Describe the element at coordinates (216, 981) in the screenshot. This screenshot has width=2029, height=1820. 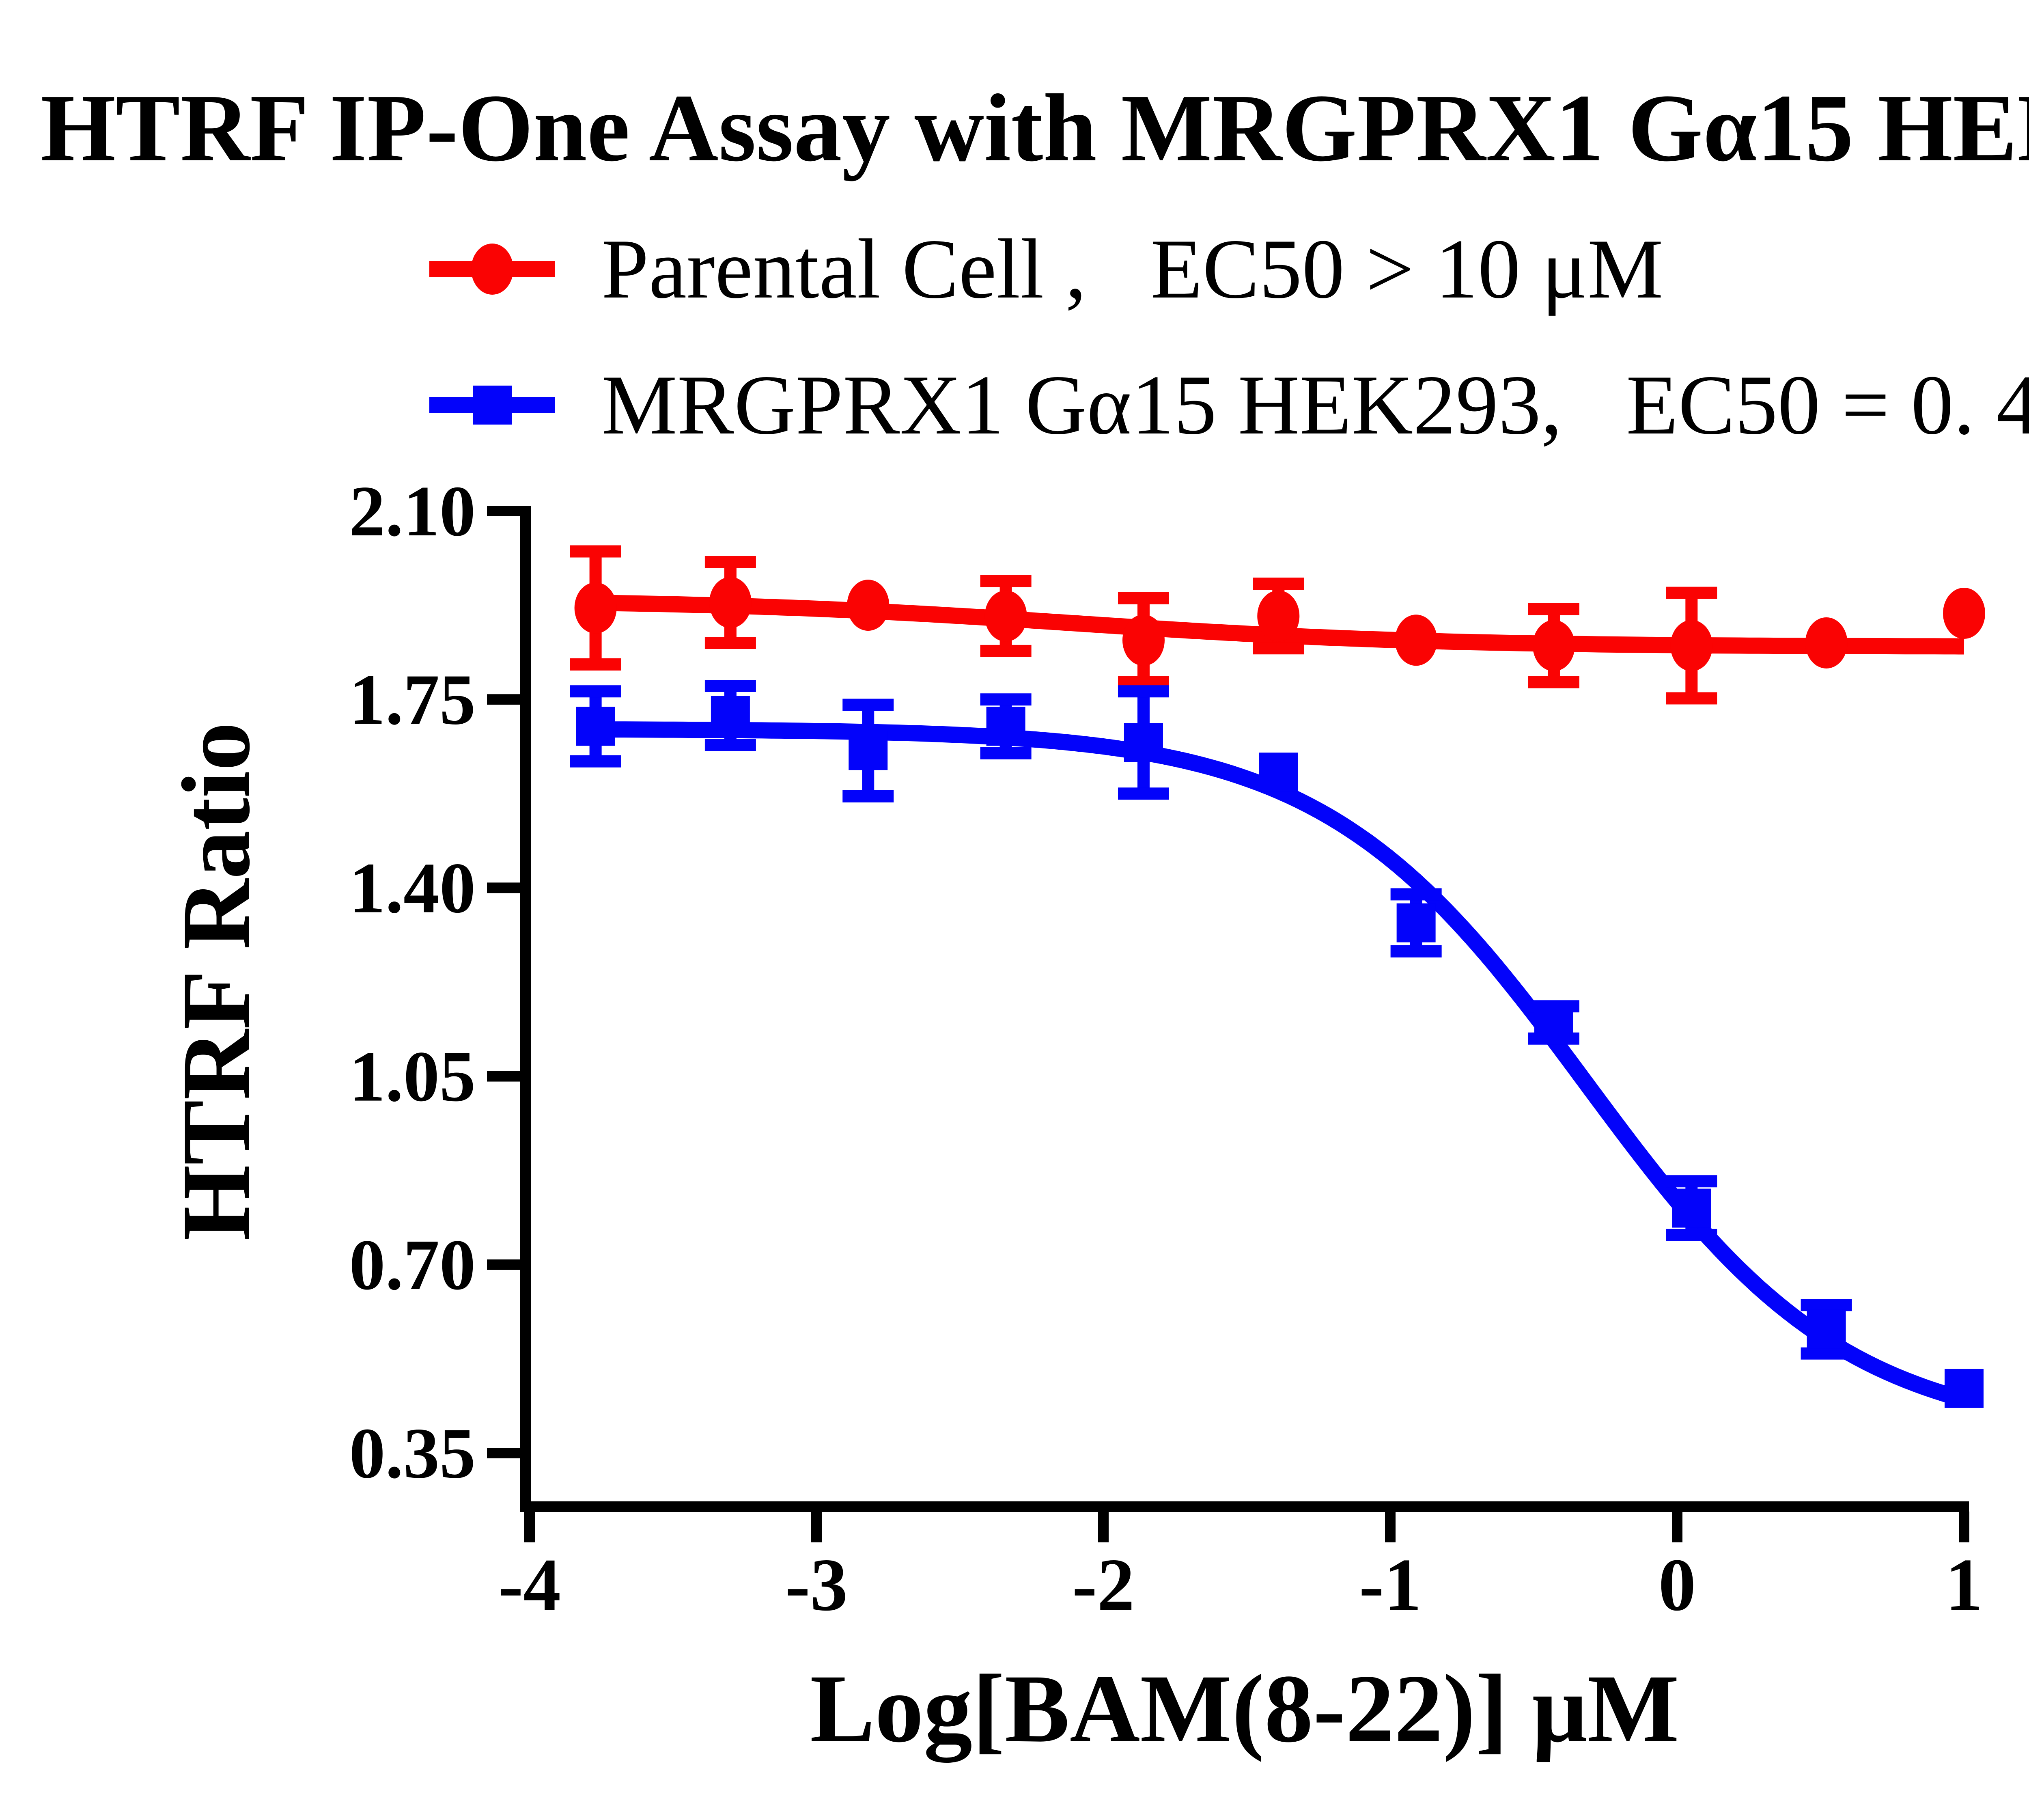
I see `y-axis-title: HTRF Ratio` at that location.